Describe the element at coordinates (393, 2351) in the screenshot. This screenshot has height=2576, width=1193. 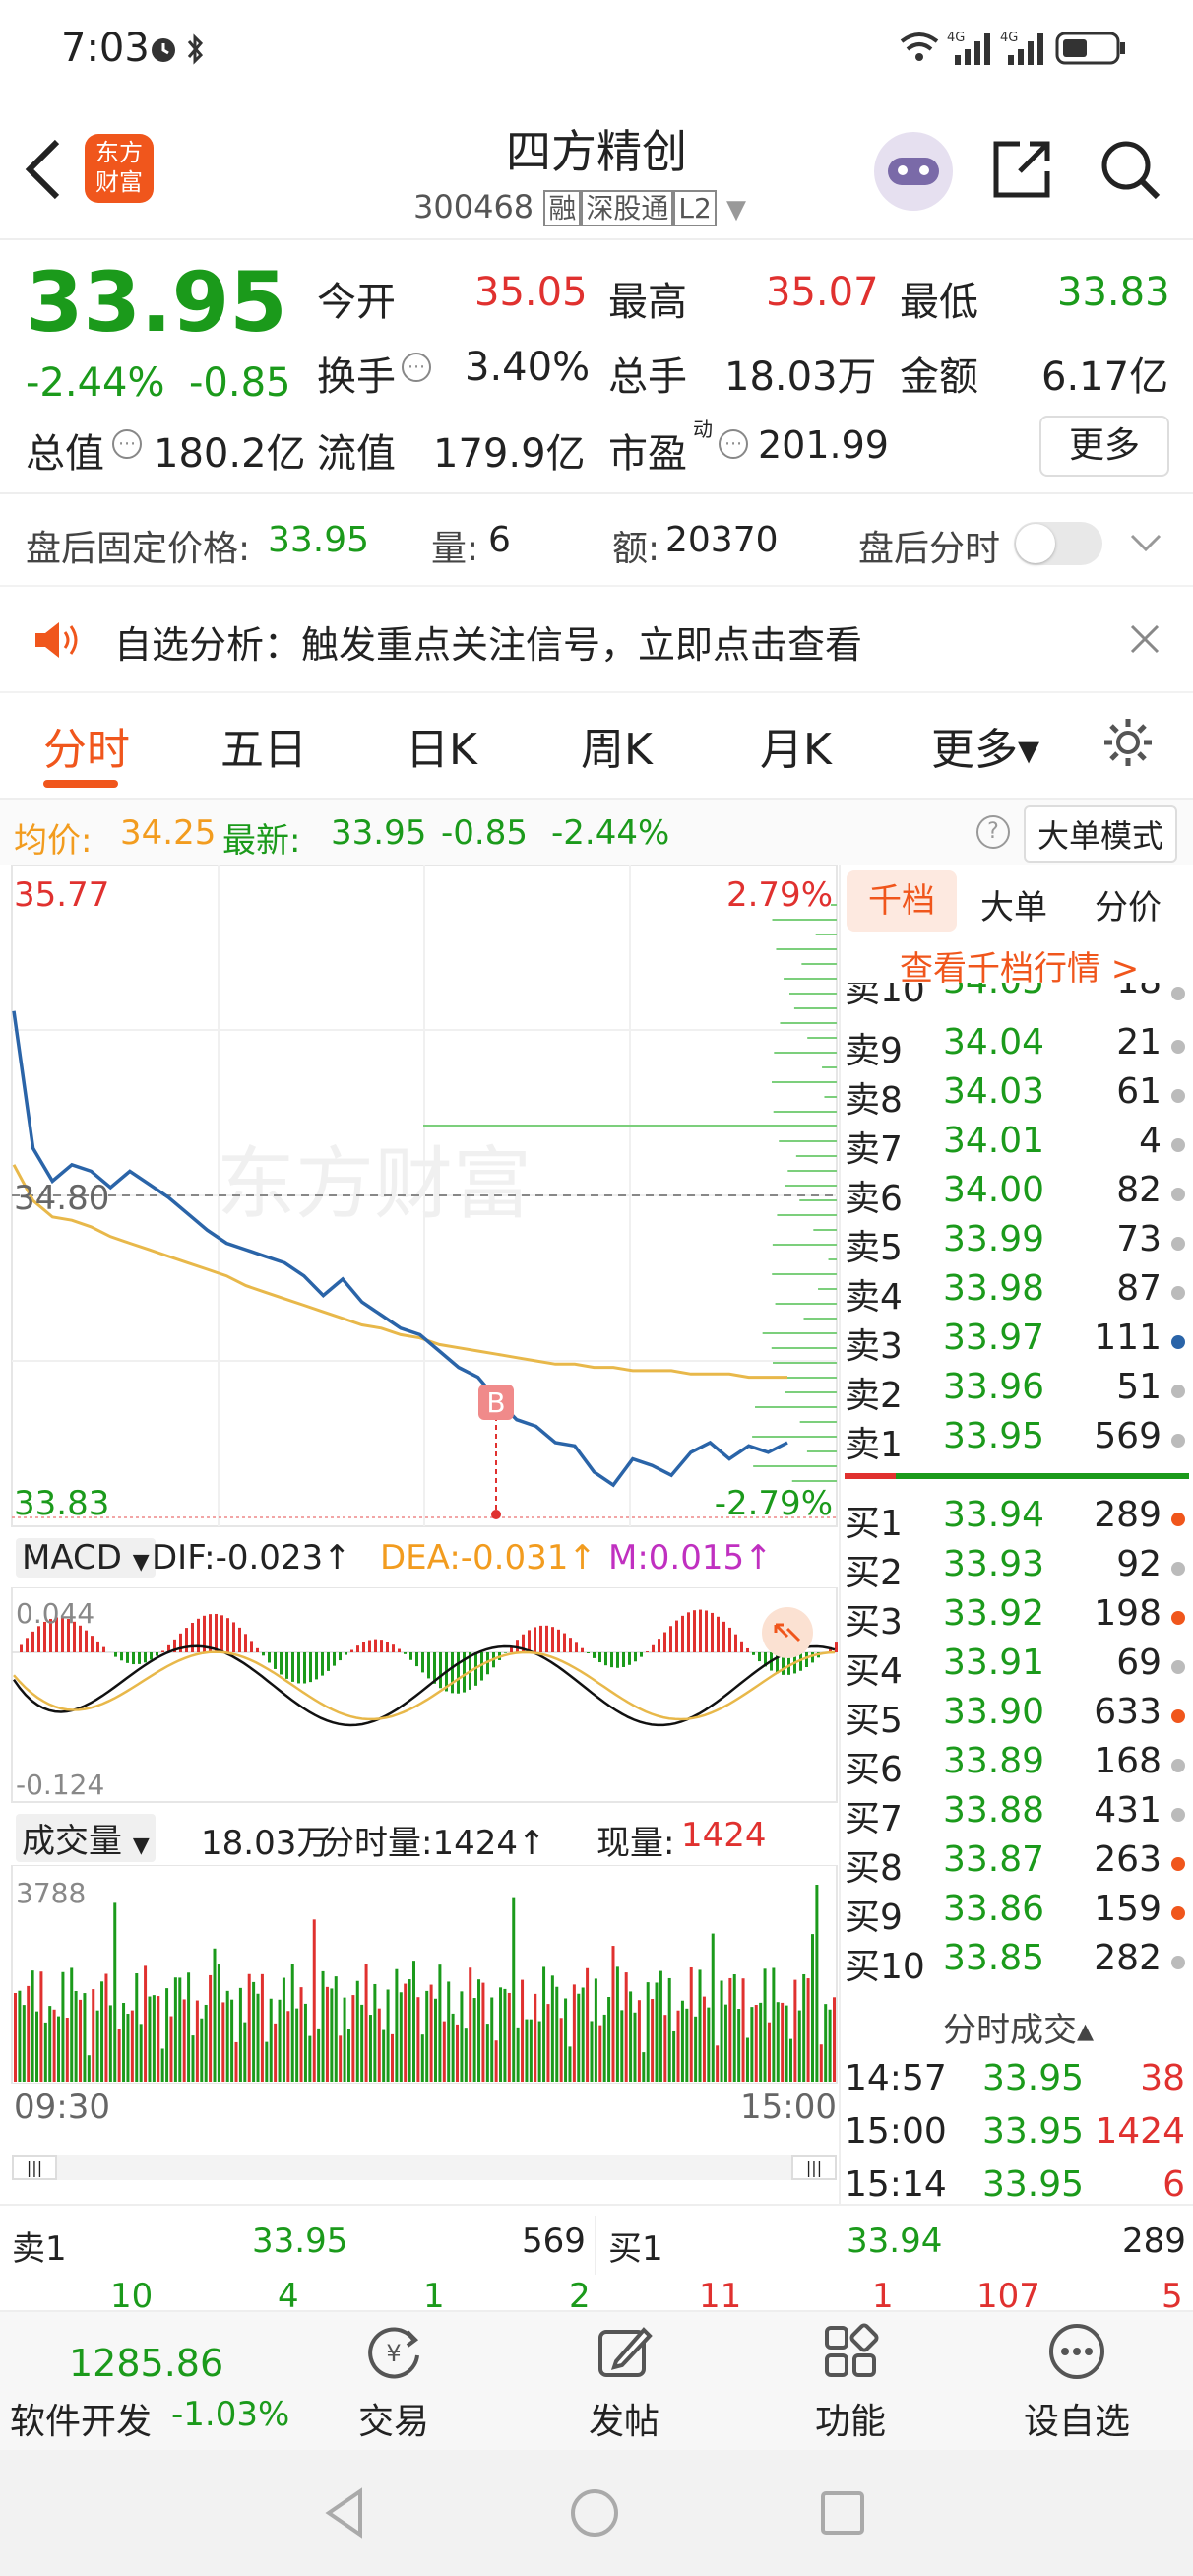
I see `trade-icon: ¥` at that location.